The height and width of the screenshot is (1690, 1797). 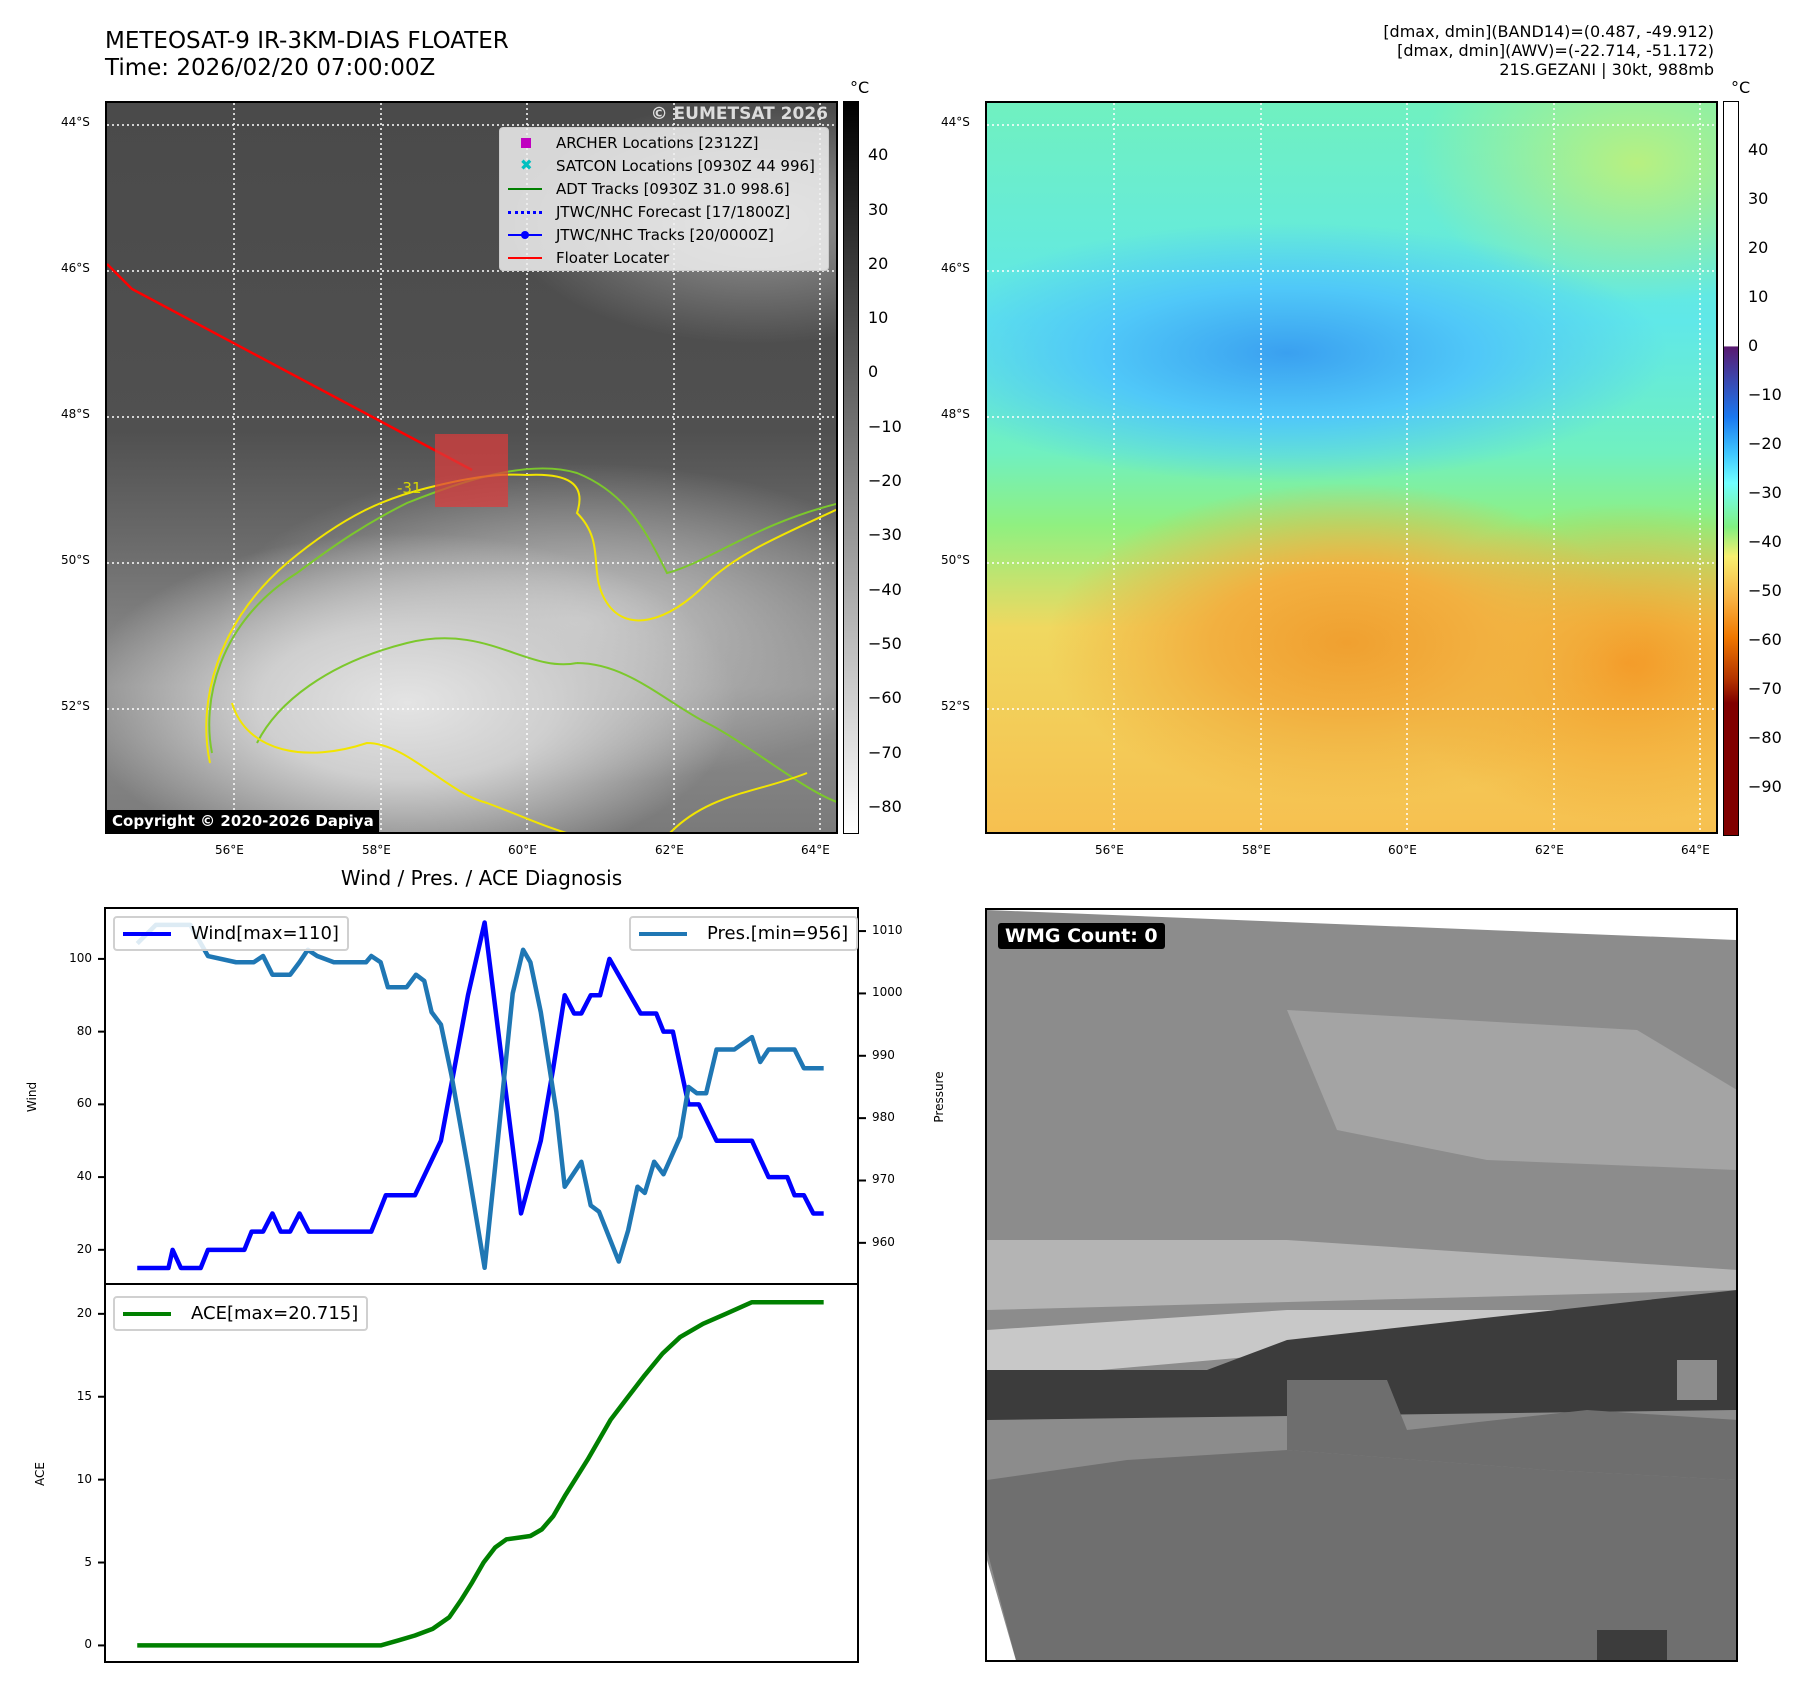 I want to click on diagnosis-title: Wind / Pres. / ACE Diagnosis, so click(x=481, y=878).